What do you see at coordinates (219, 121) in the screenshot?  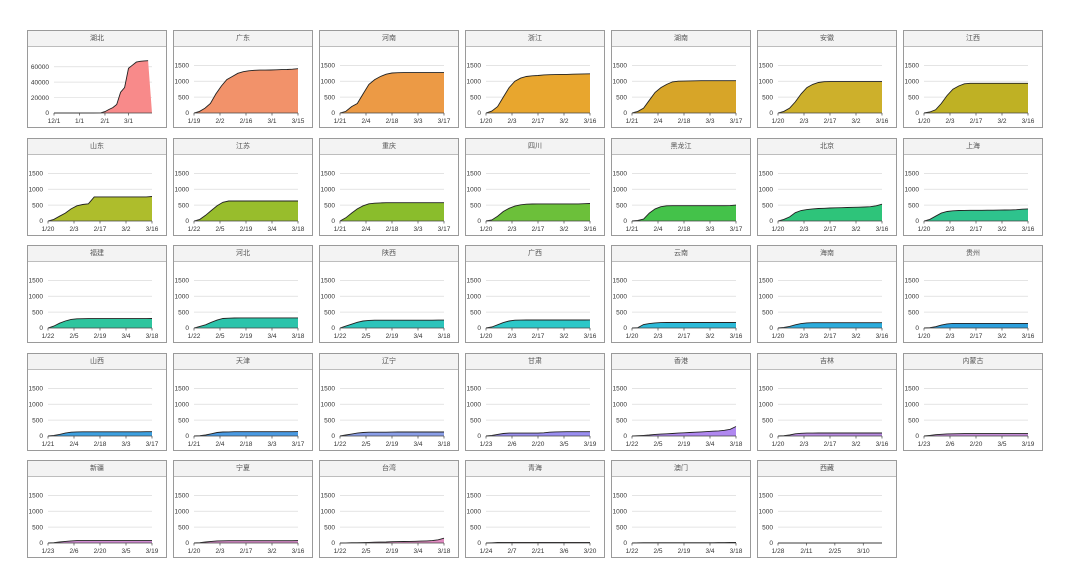 I see `x-tick-label: 2/2` at bounding box center [219, 121].